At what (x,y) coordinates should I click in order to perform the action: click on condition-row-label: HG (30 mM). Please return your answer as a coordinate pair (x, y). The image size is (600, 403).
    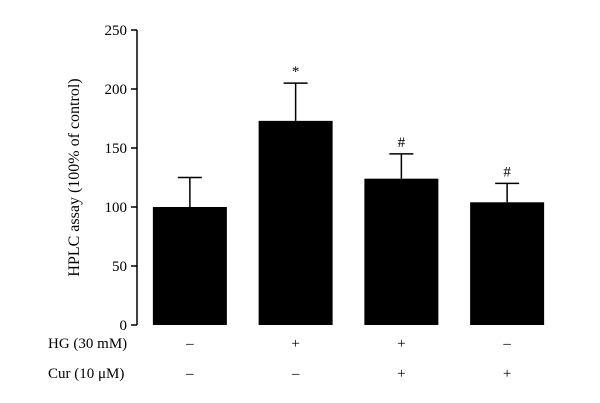
    Looking at the image, I should click on (87, 344).